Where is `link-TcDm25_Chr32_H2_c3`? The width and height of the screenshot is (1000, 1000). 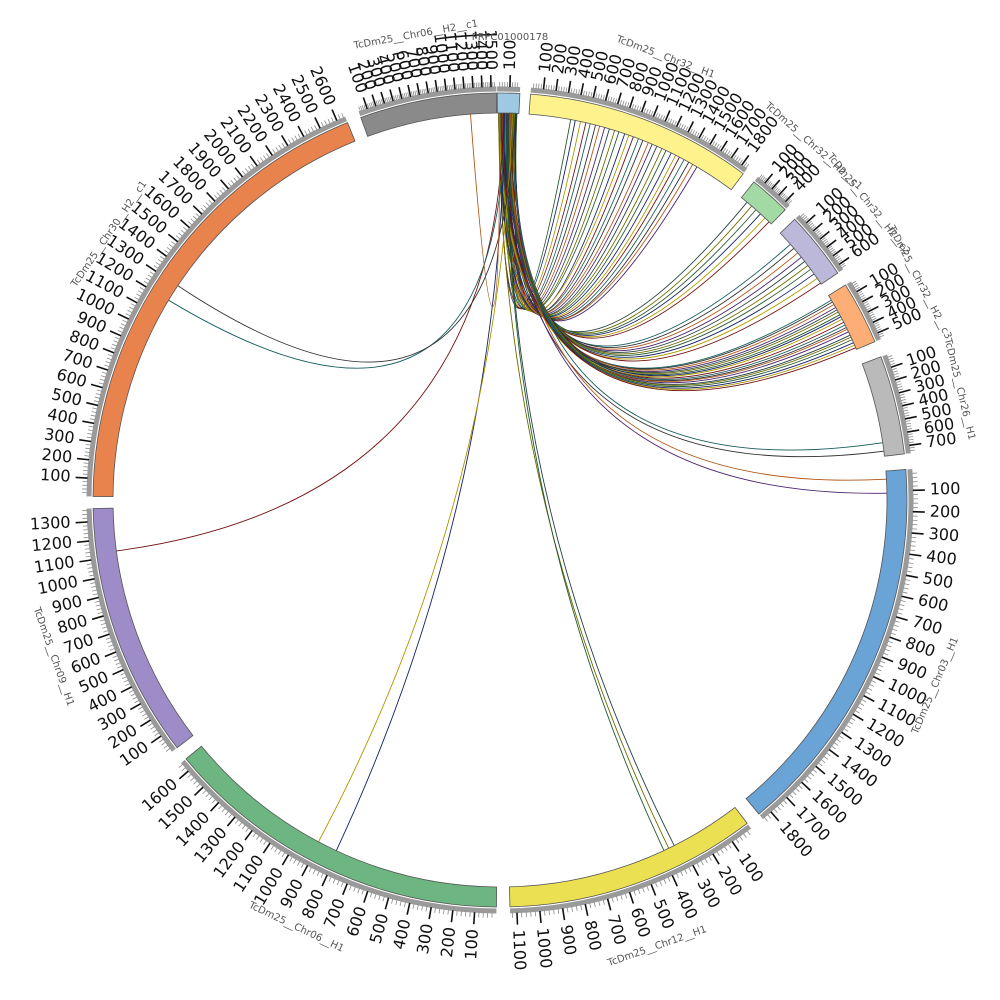
link-TcDm25_Chr32_H2_c3 is located at coordinates (680, 250).